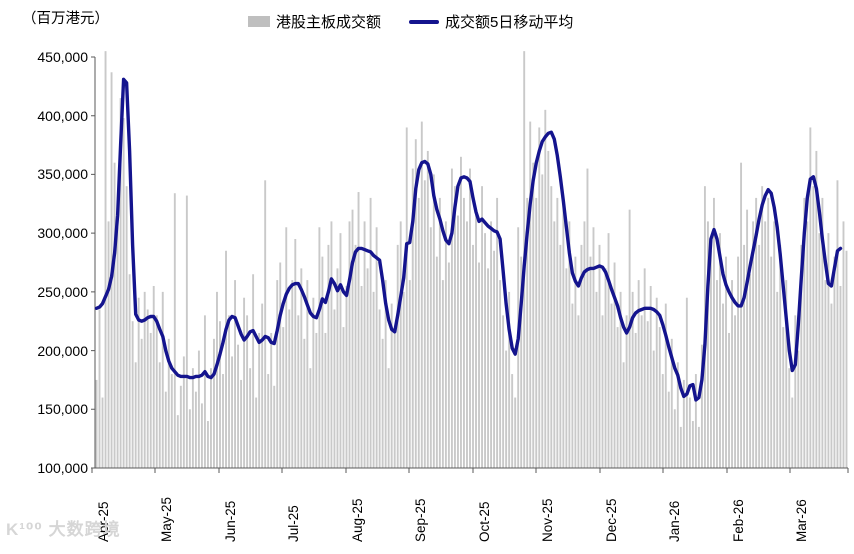  I want to click on x-tick-label: Jan-26, so click(674, 521).